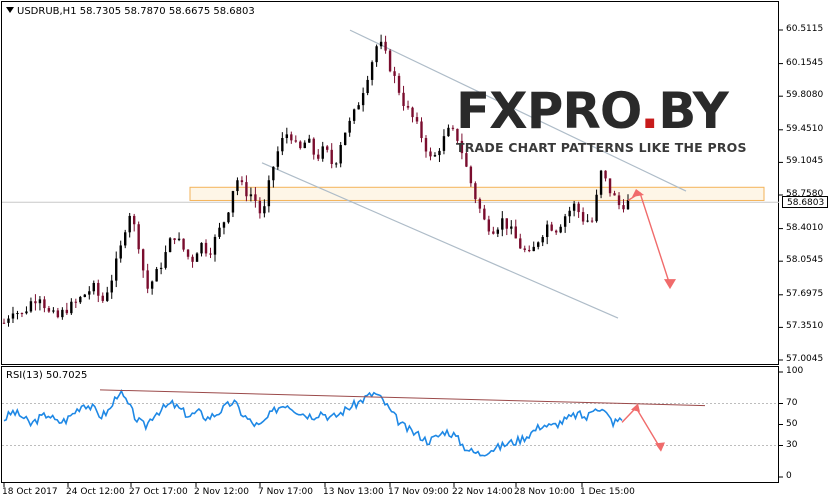 Image resolution: width=831 pixels, height=504 pixels. I want to click on channel-lower-line, so click(440, 240).